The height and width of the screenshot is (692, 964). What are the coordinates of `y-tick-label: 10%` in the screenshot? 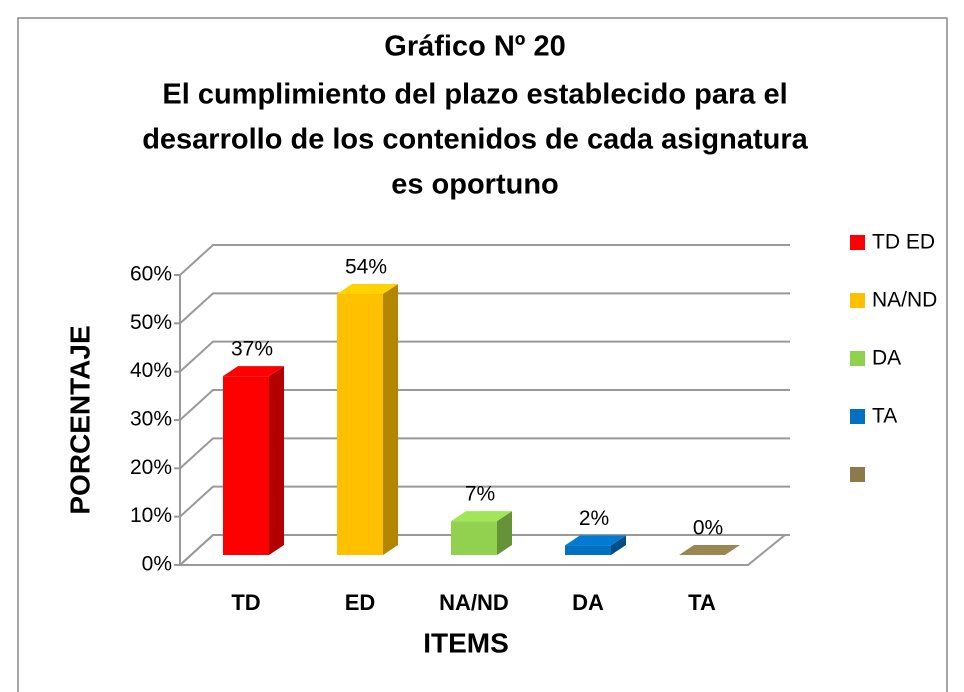 It's located at (151, 515).